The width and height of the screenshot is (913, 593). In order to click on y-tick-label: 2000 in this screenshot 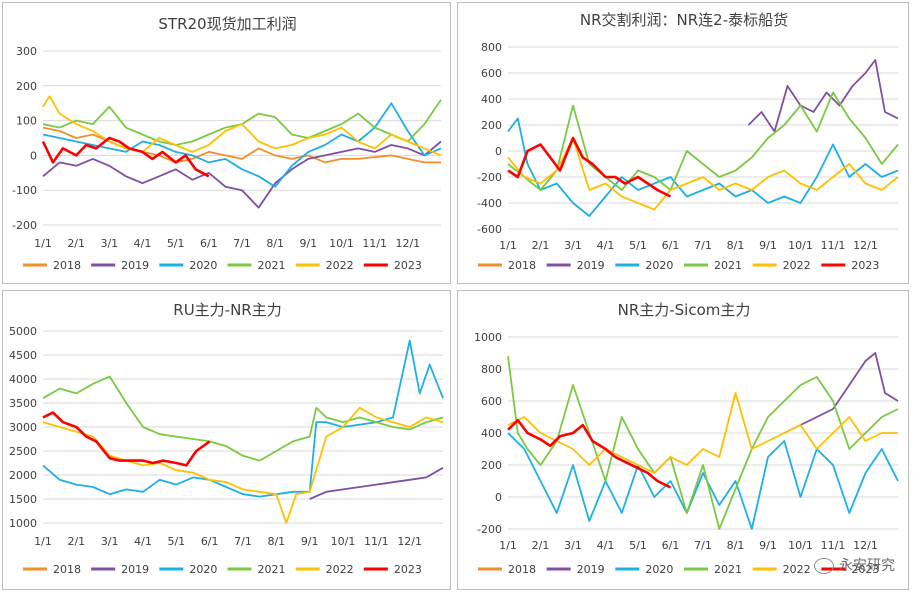, I will do `click(23, 475)`.